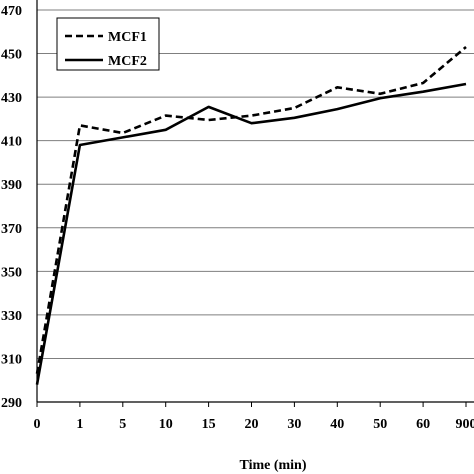  Describe the element at coordinates (127, 61) in the screenshot. I see `legend-label-mcf2: MCF2` at that location.